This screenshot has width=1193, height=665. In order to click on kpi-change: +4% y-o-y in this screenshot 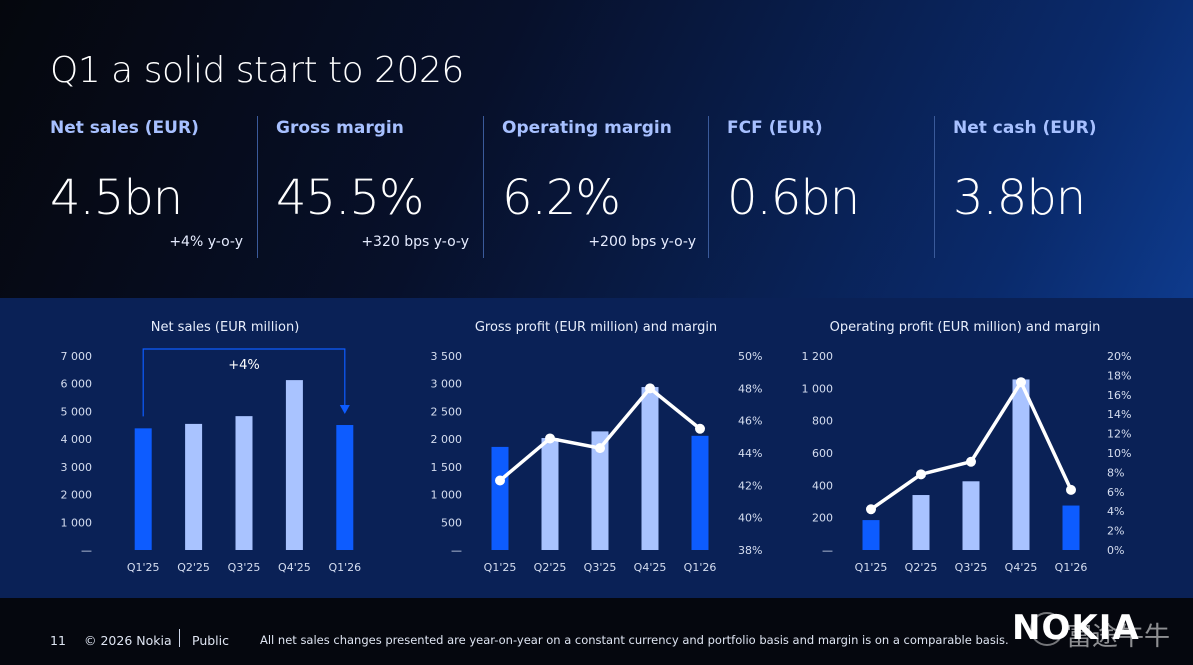, I will do `click(206, 242)`.